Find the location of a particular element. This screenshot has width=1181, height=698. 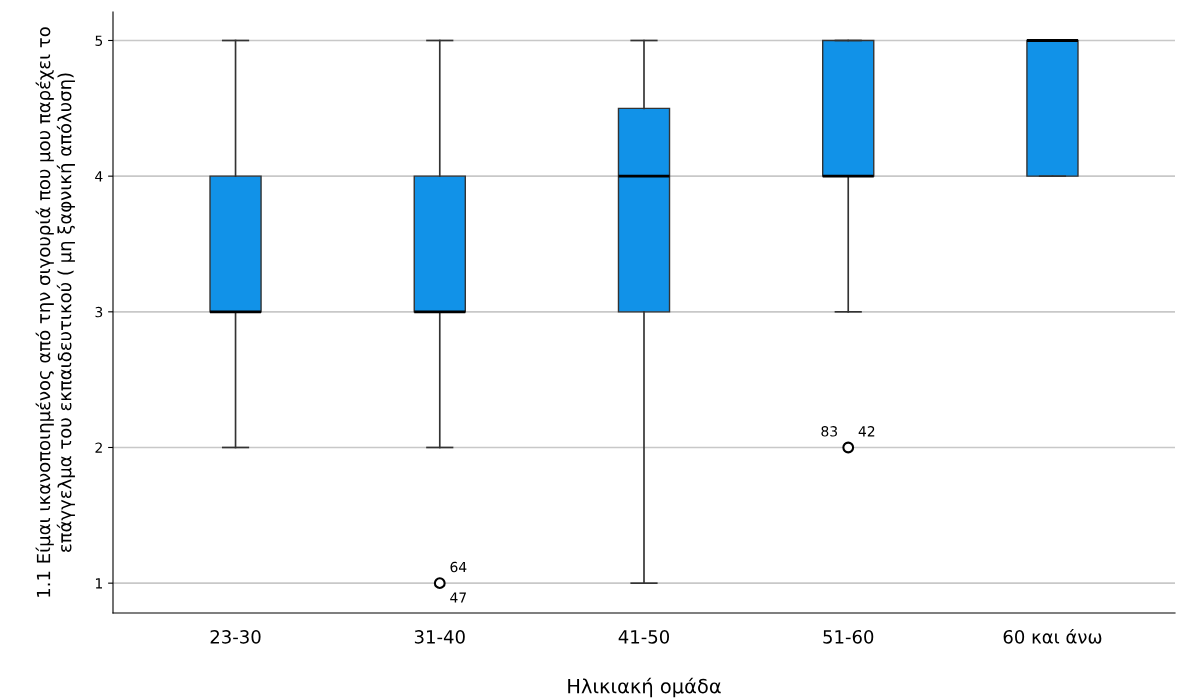

y-tick-label: 1 is located at coordinates (98, 583).